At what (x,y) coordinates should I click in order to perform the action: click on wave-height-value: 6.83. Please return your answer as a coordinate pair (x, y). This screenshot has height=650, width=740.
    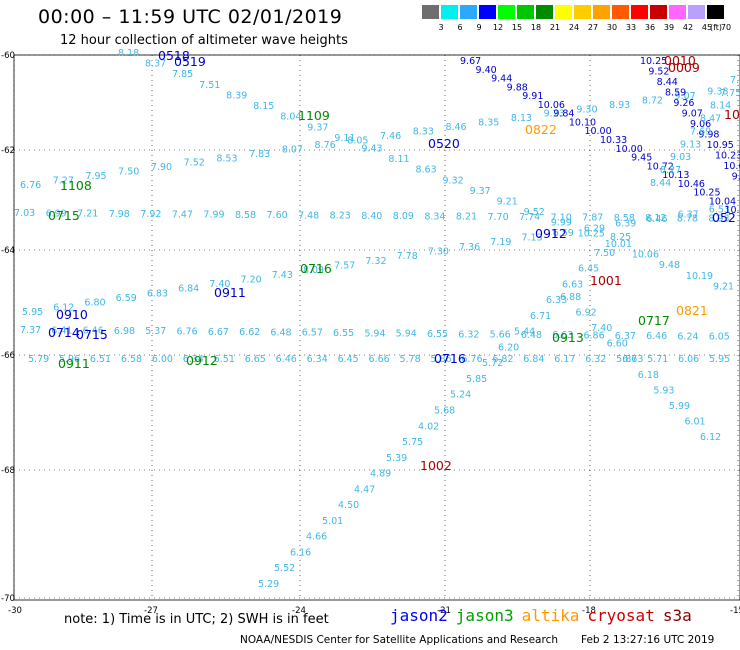
    Looking at the image, I should click on (157, 293).